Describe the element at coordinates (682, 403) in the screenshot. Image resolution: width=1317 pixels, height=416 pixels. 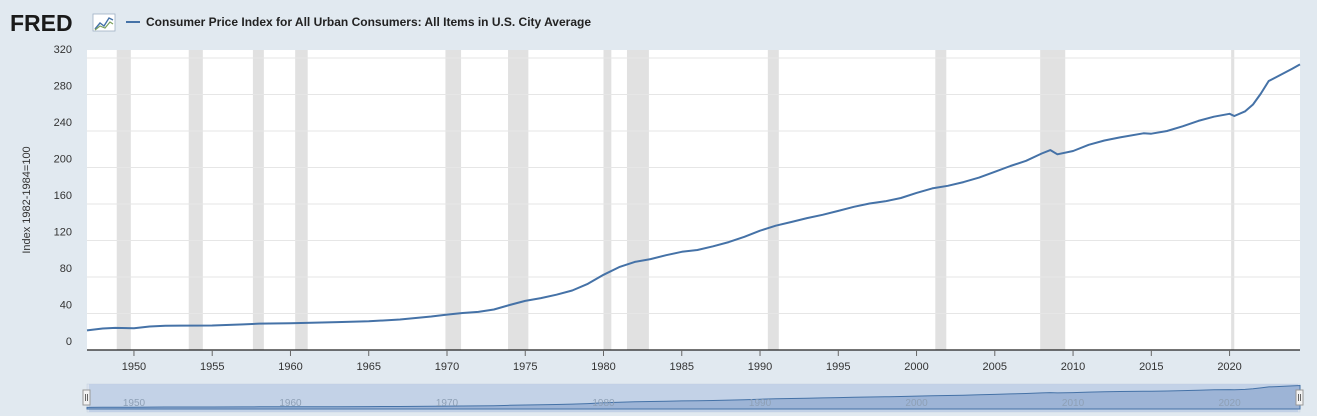
I see `navigator-ticks: 1950 1960 1970 1980 1990 2000 2010 2020` at that location.